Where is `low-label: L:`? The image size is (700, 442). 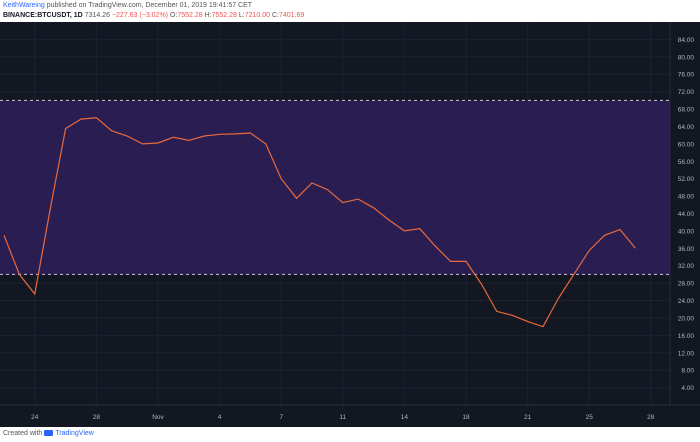
low-label: L: is located at coordinates (241, 15).